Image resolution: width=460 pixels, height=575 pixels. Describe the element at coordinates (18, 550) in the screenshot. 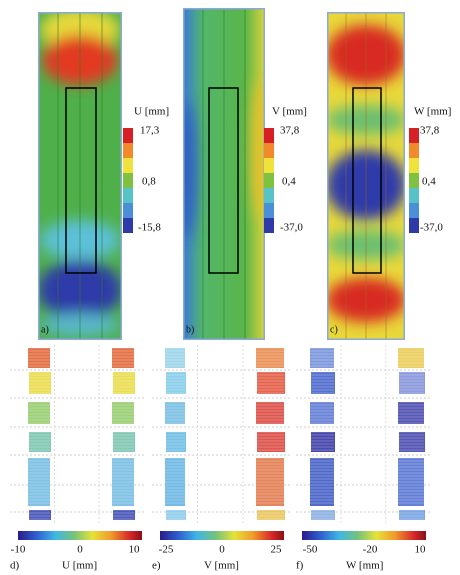

I see `colorbar-tick: -10` at that location.